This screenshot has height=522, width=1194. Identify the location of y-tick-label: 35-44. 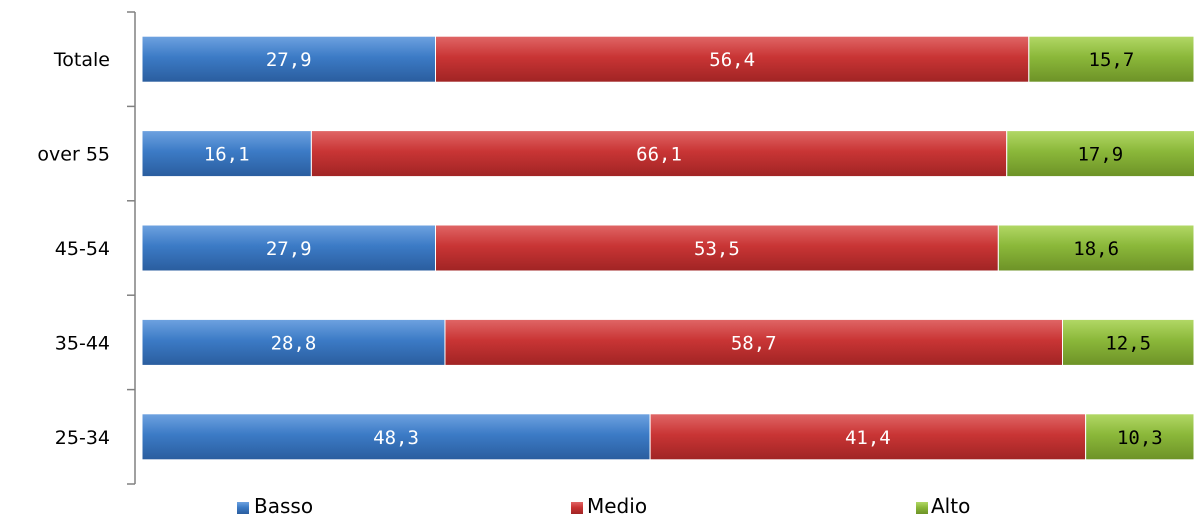
(82, 343).